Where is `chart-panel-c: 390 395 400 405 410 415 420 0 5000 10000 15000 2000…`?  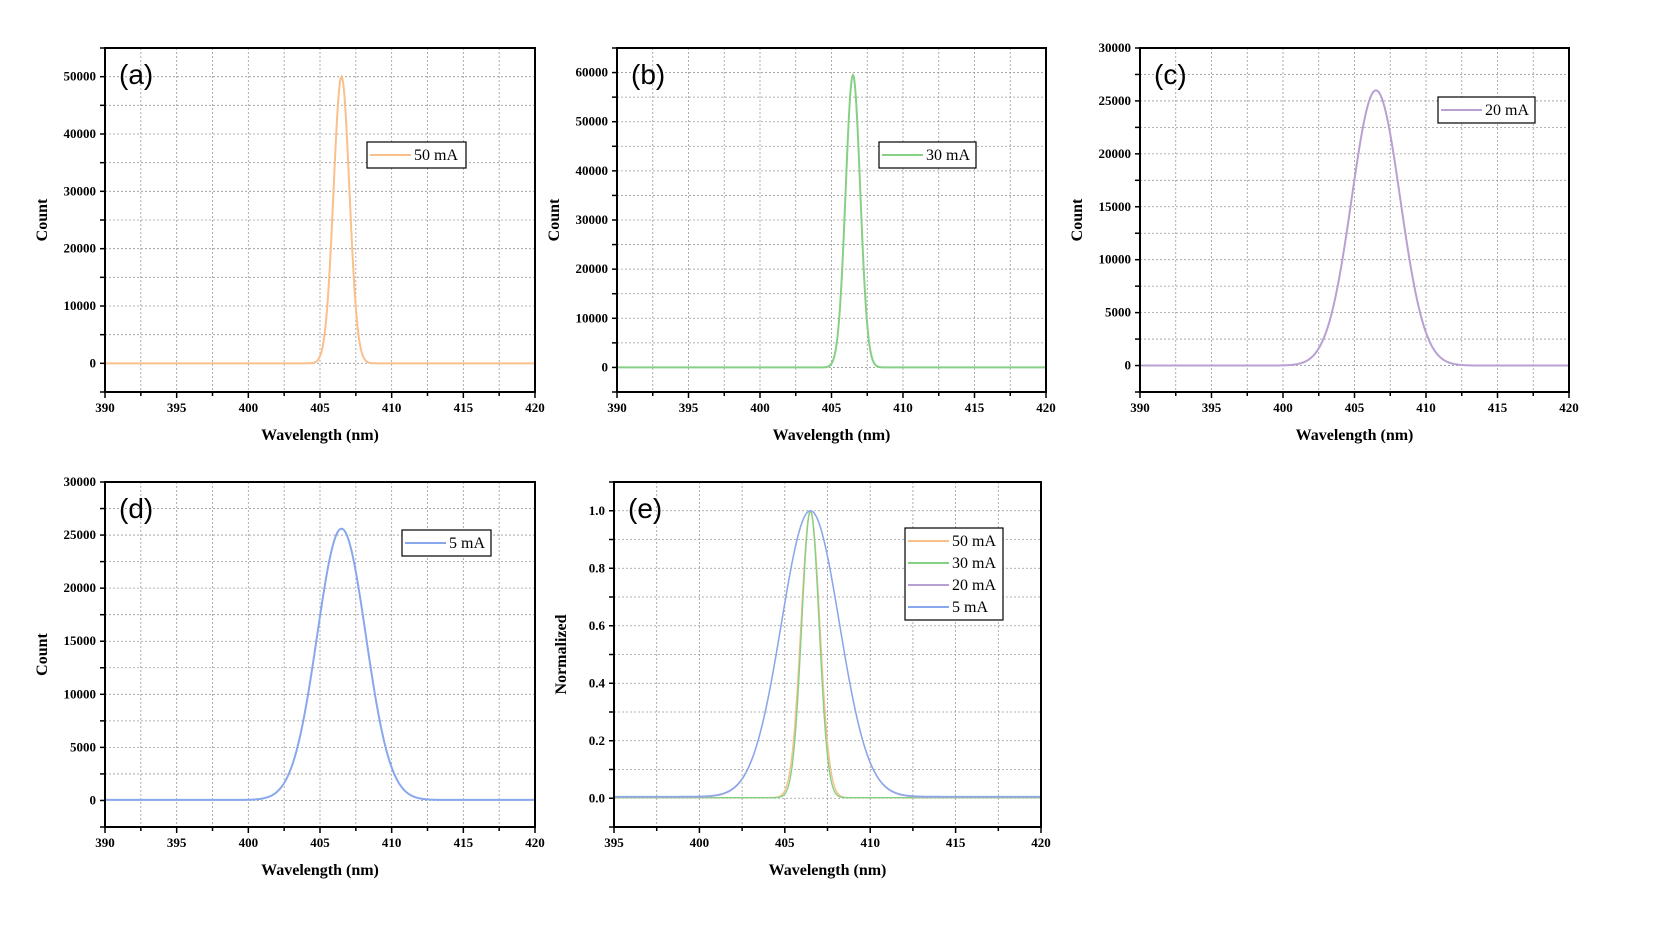
chart-panel-c: 390 395 400 405 410 415 420 0 5000 10000 15000 2000… is located at coordinates (1324, 242).